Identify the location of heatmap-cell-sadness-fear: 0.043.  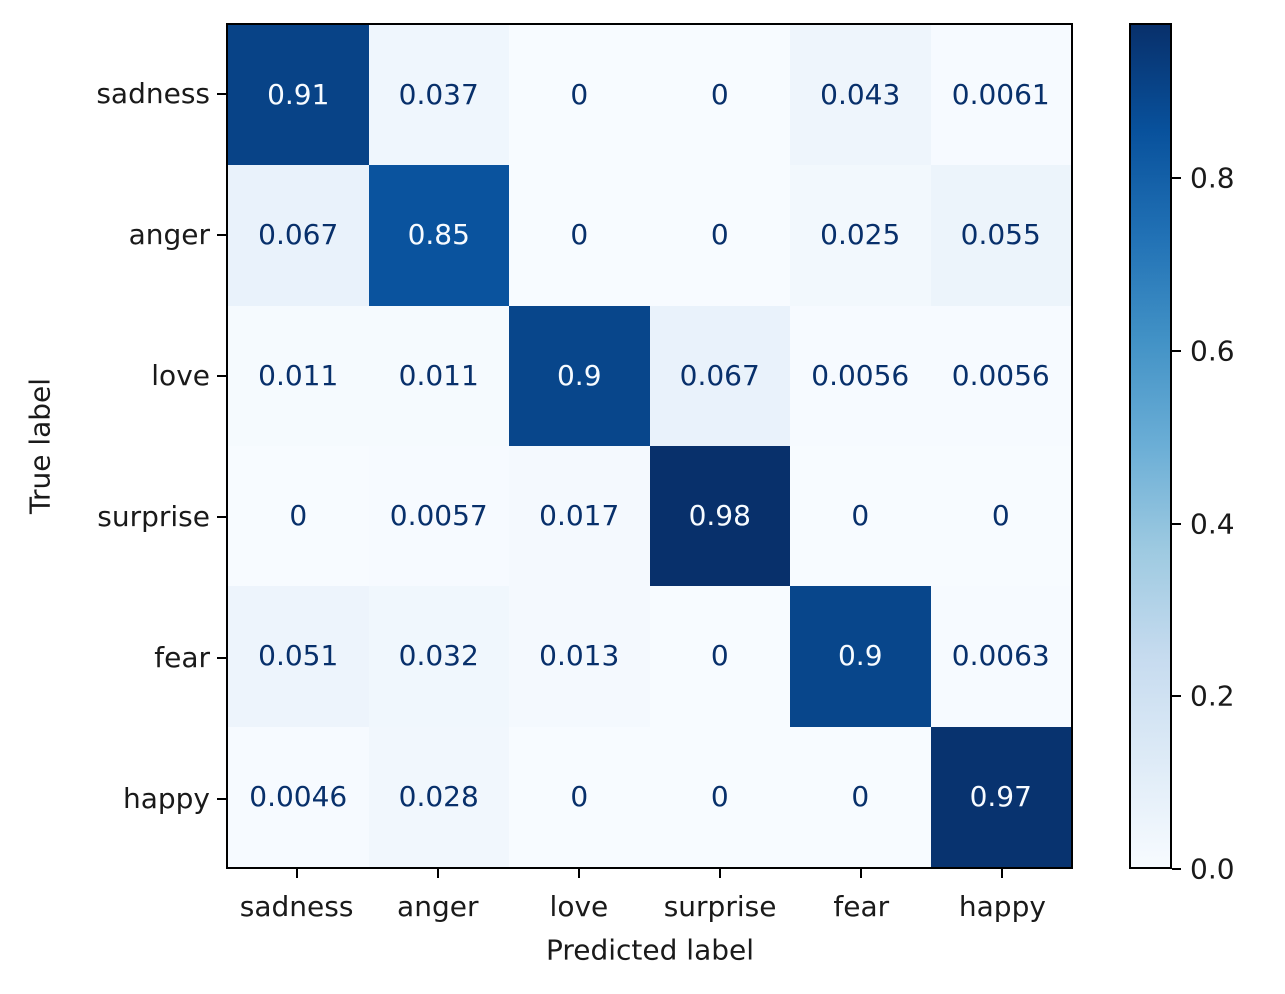
(860, 95).